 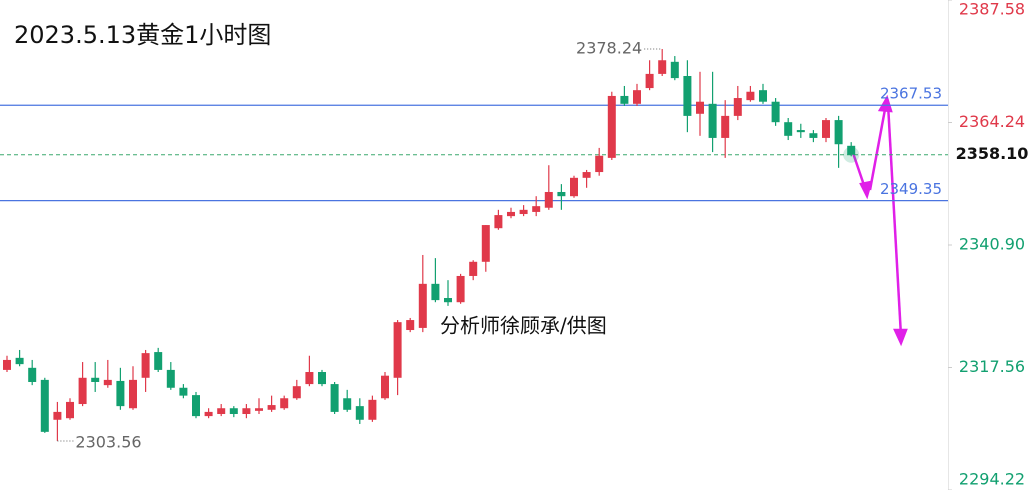 What do you see at coordinates (992, 121) in the screenshot?
I see `y-tick-label: 2364.24` at bounding box center [992, 121].